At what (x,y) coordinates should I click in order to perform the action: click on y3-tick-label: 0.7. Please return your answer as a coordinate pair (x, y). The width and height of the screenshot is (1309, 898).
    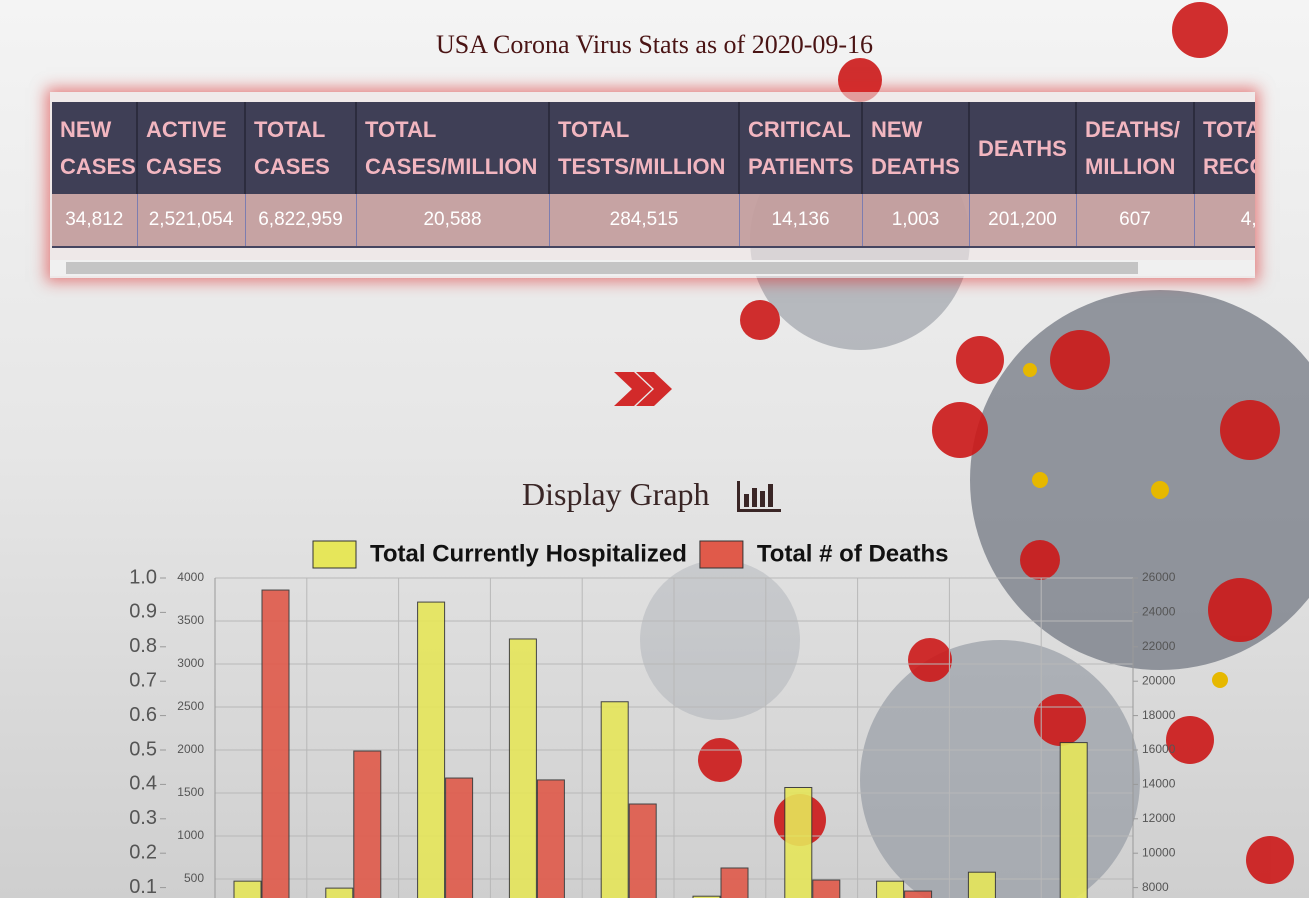
    Looking at the image, I should click on (143, 680).